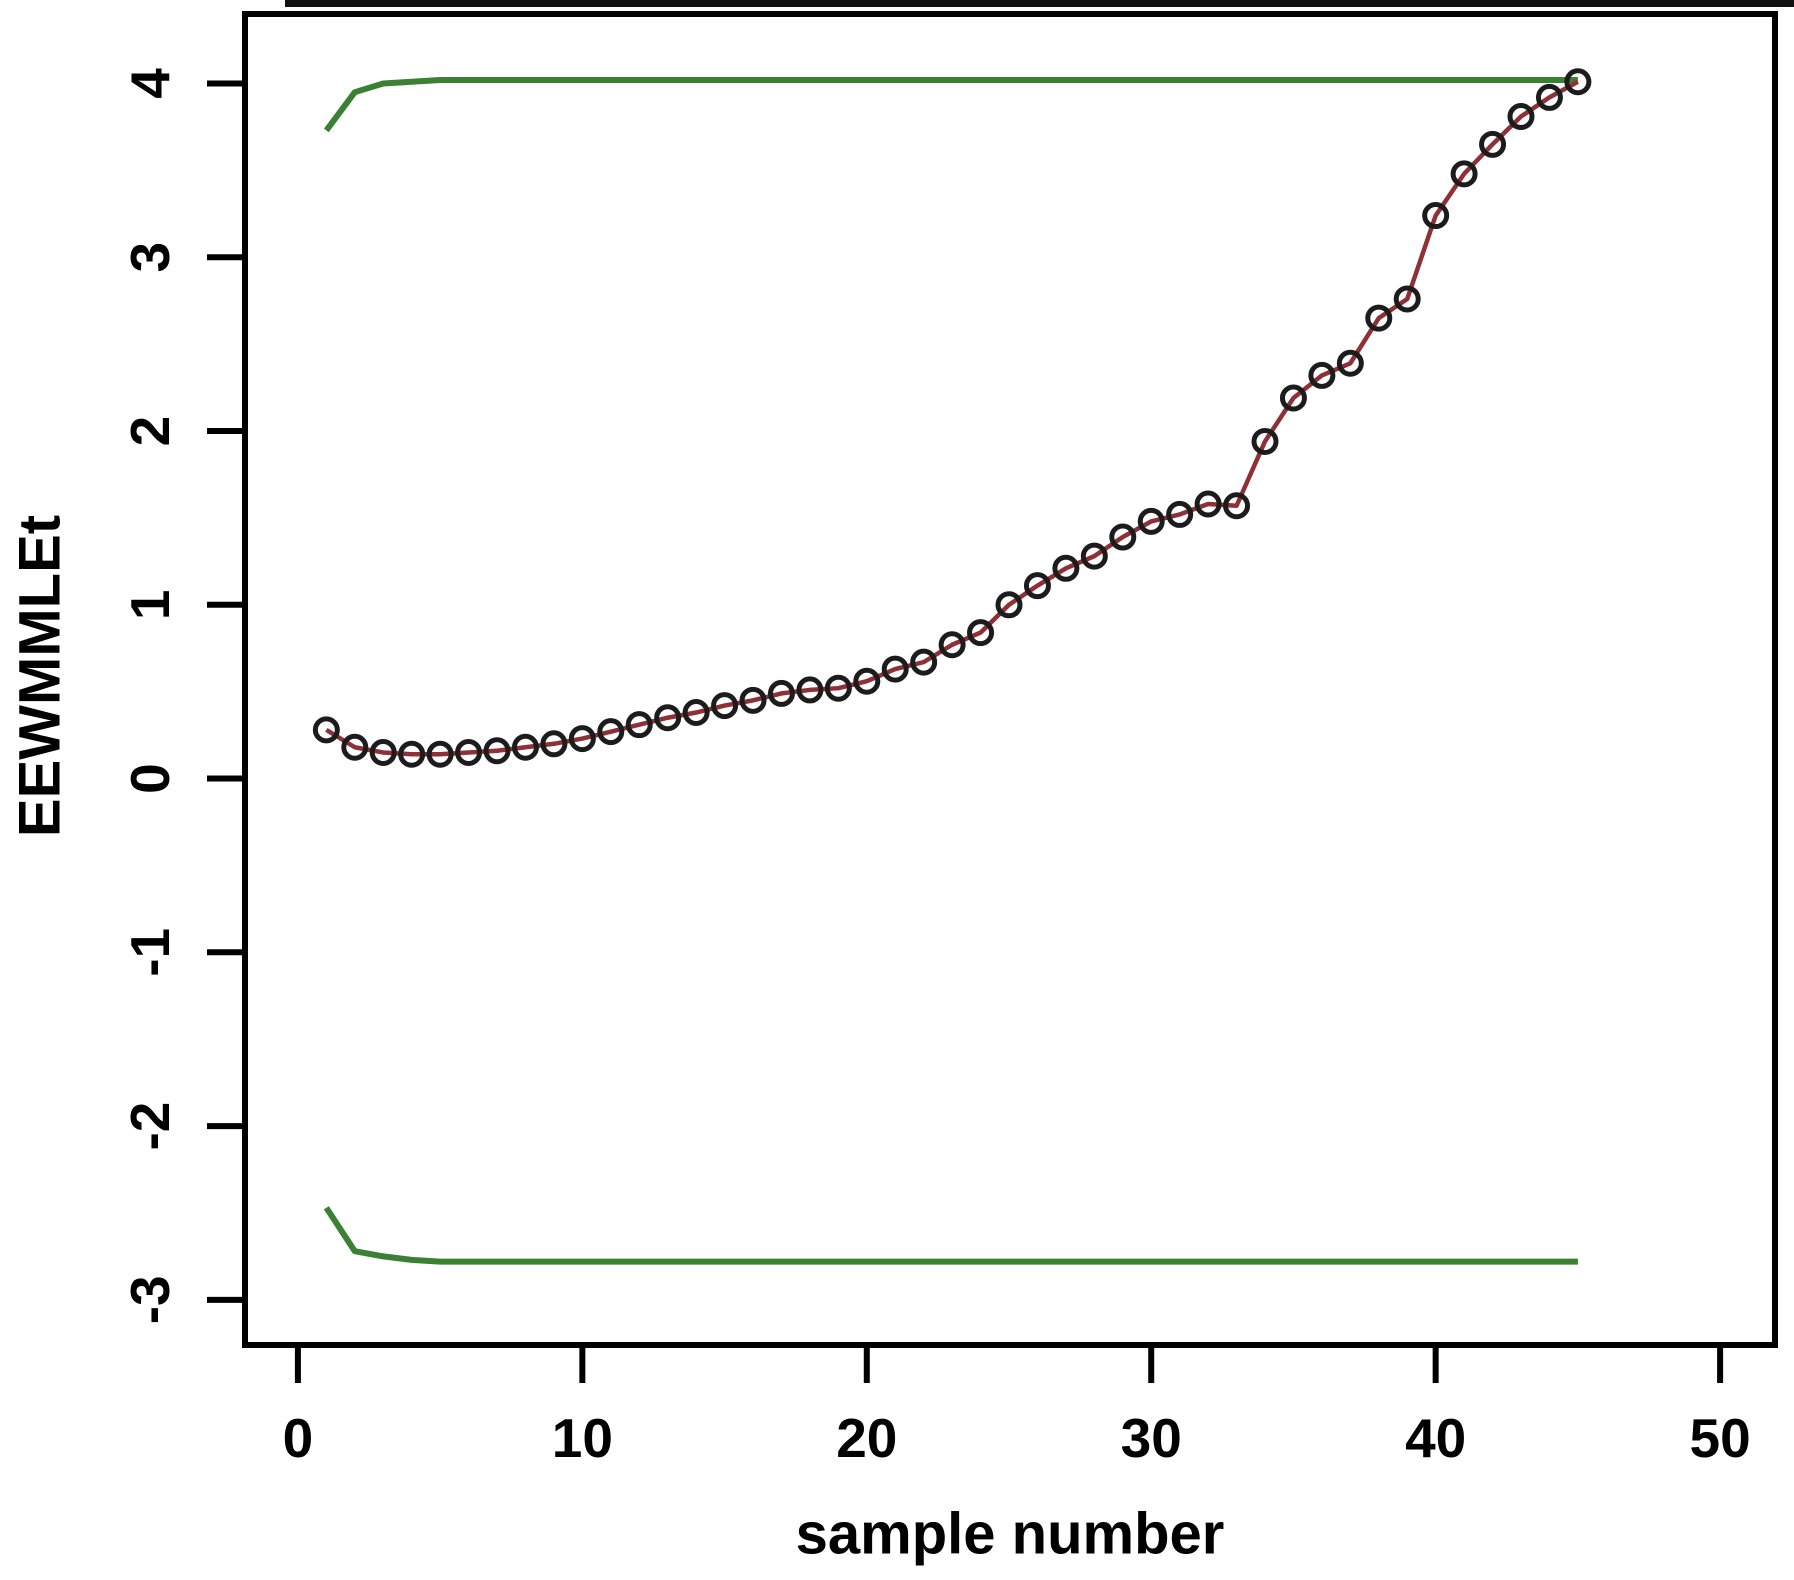 This screenshot has height=1580, width=1794. What do you see at coordinates (150, 257) in the screenshot?
I see `y-tick-label: 3` at bounding box center [150, 257].